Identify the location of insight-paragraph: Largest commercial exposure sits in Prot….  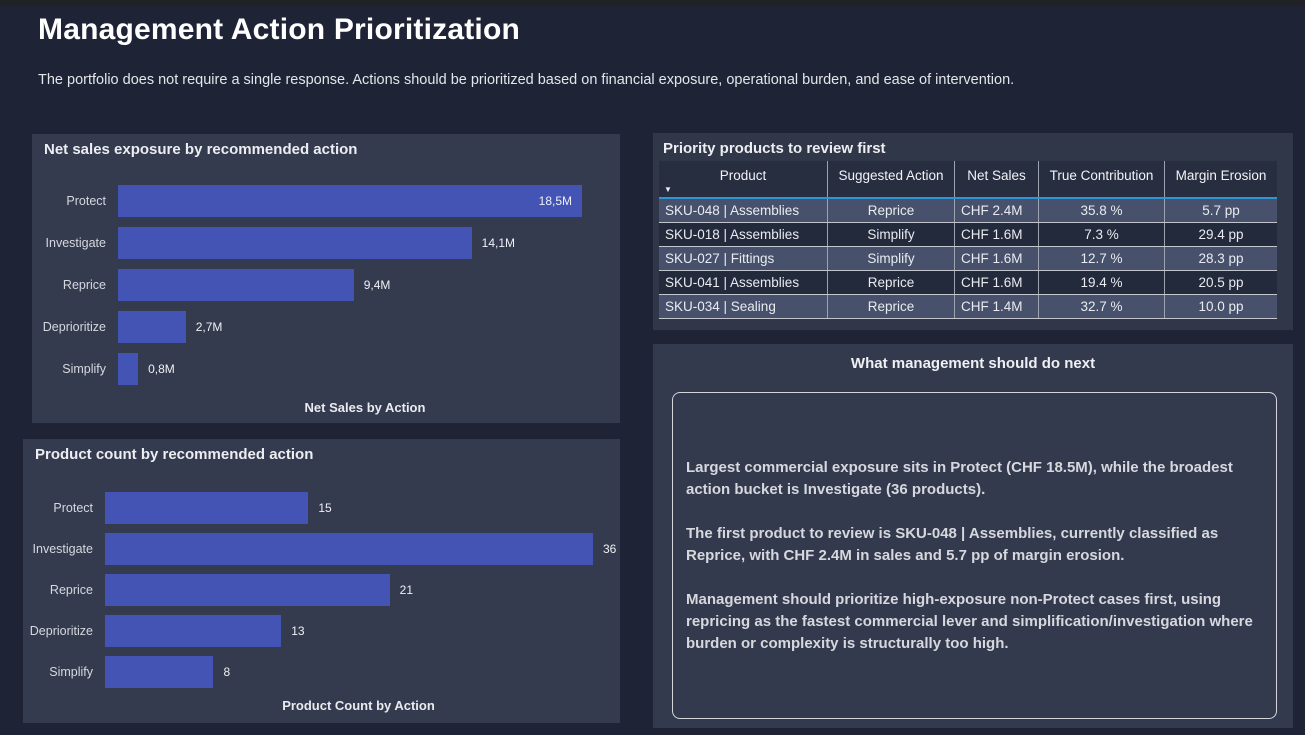
(959, 478).